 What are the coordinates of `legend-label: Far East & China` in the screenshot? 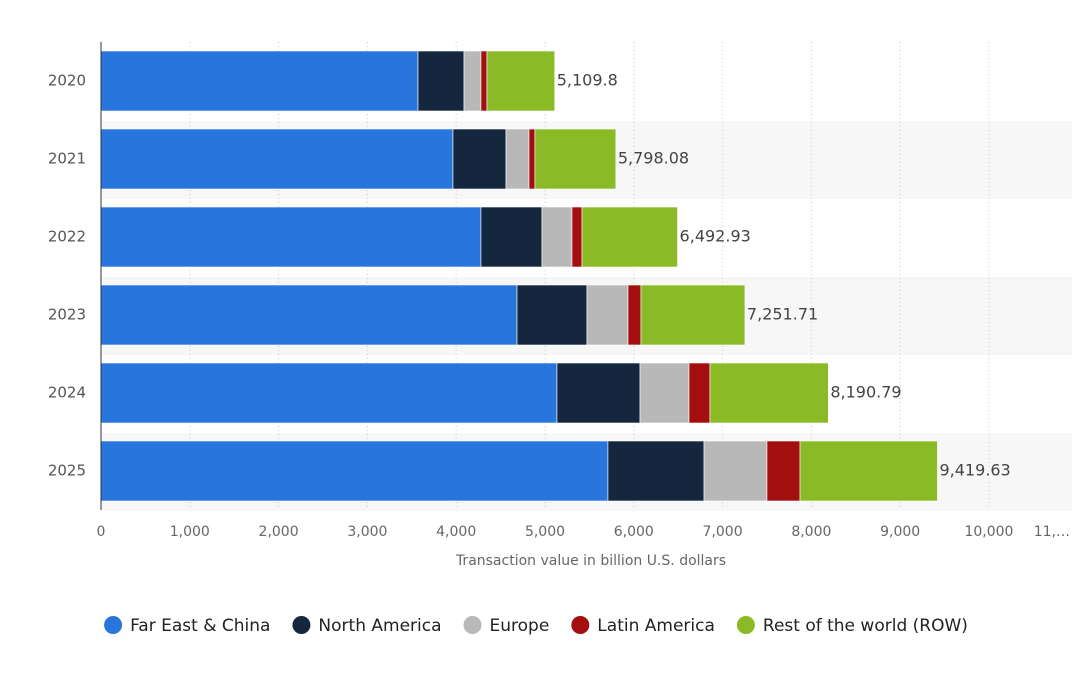 It's located at (200, 626).